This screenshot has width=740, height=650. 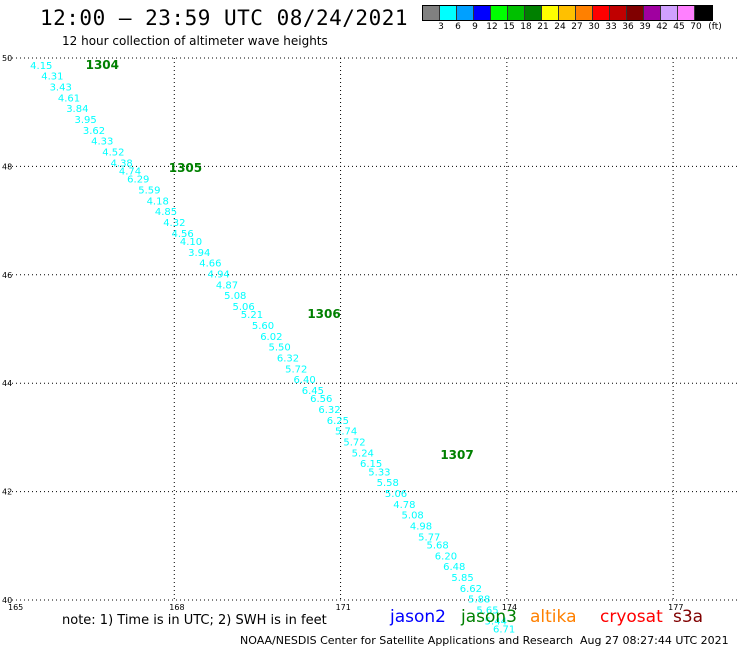 I want to click on swh-point-label: 4.94, so click(x=219, y=275).